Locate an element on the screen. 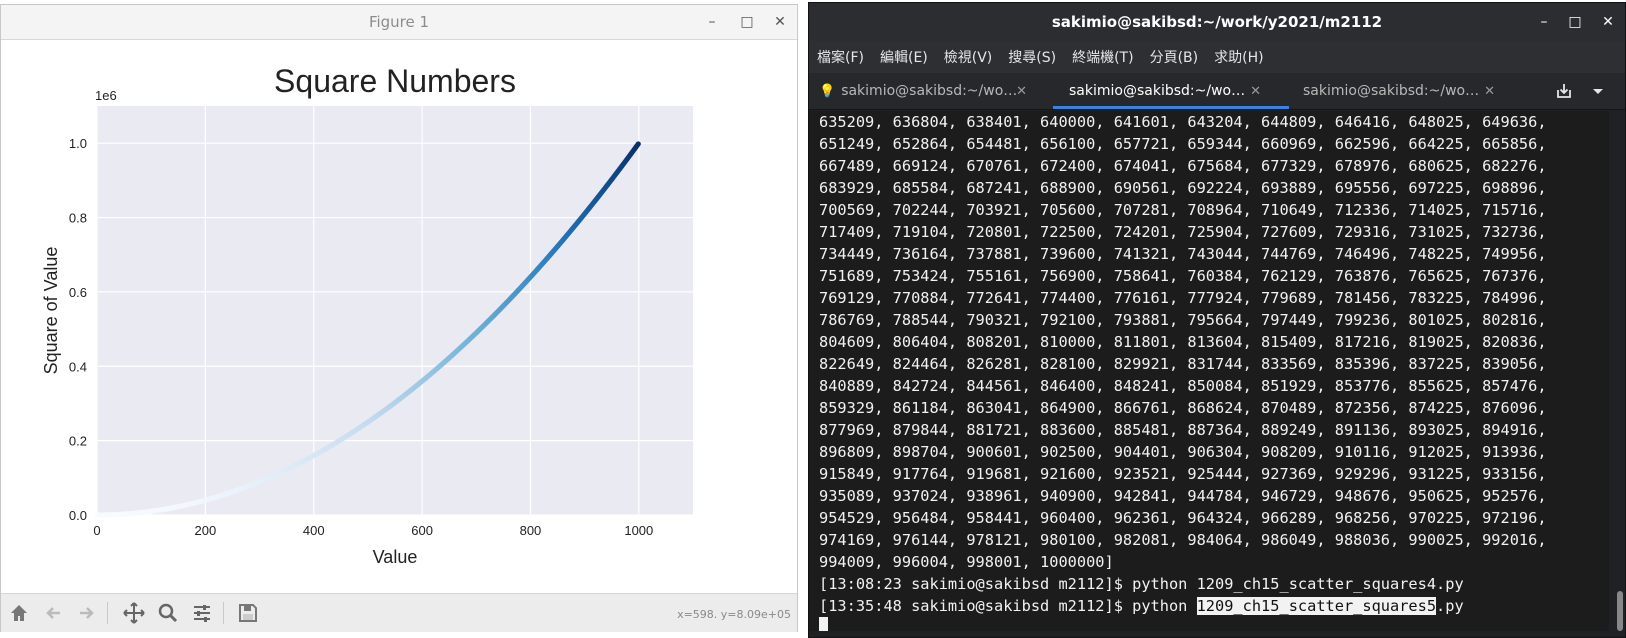 The image size is (1626, 638). figure-title: Figure 1 is located at coordinates (399, 22).